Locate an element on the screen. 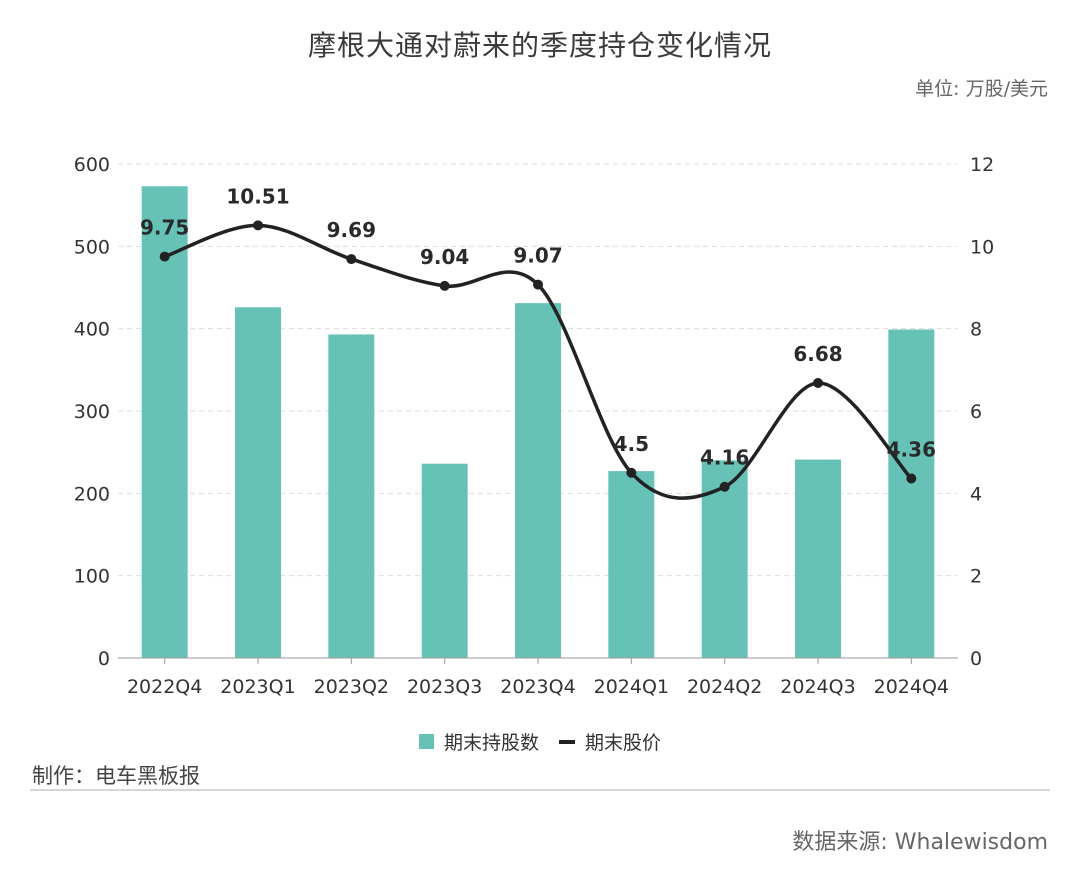 The height and width of the screenshot is (889, 1080). price-data-label: 9.69 is located at coordinates (351, 230).